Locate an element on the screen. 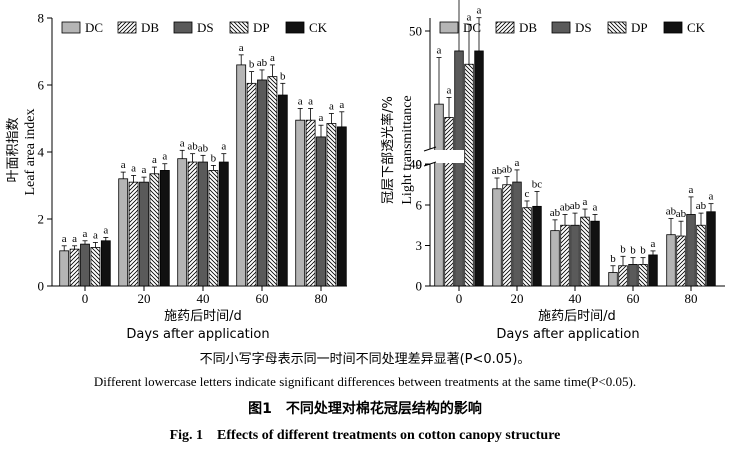  right-y-label-en: Light transmittance is located at coordinates (407, 149).